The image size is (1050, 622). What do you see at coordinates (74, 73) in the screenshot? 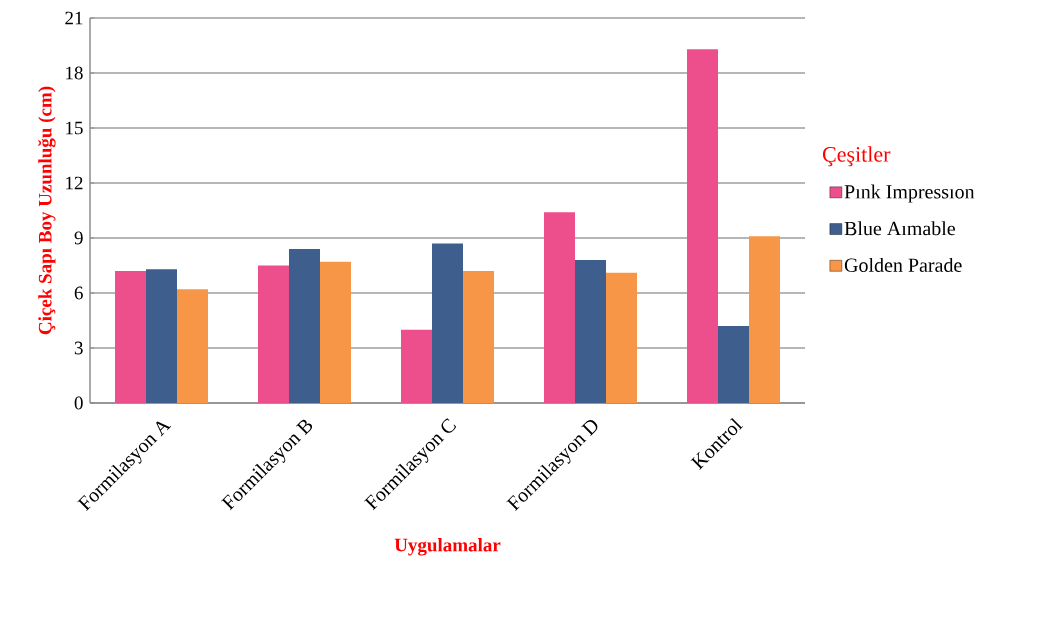
I see `y-tick-label: 18` at bounding box center [74, 73].